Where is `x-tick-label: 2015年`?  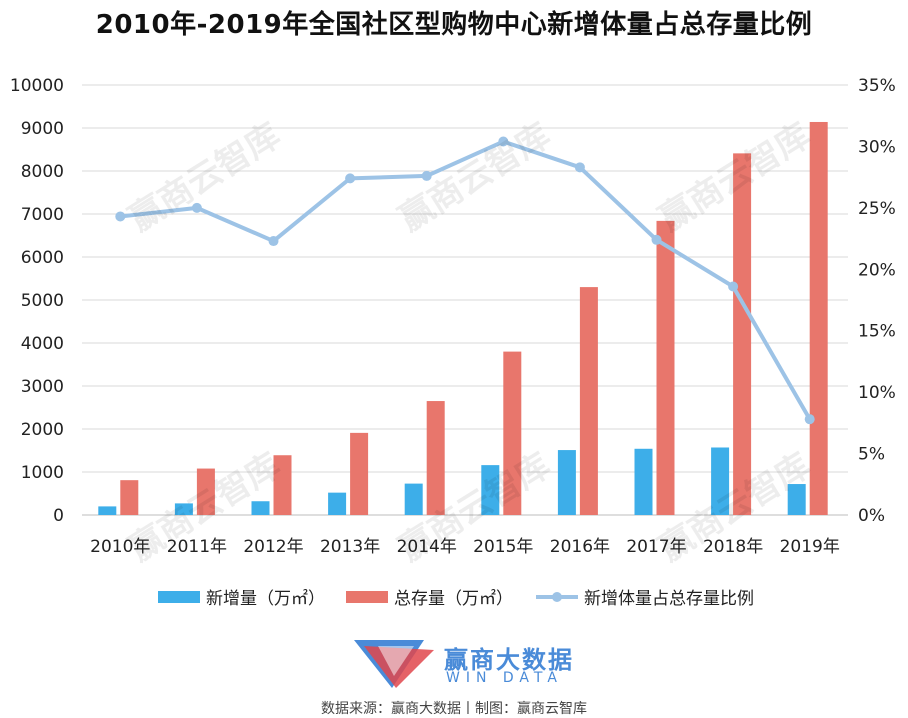
x-tick-label: 2015年 is located at coordinates (503, 547).